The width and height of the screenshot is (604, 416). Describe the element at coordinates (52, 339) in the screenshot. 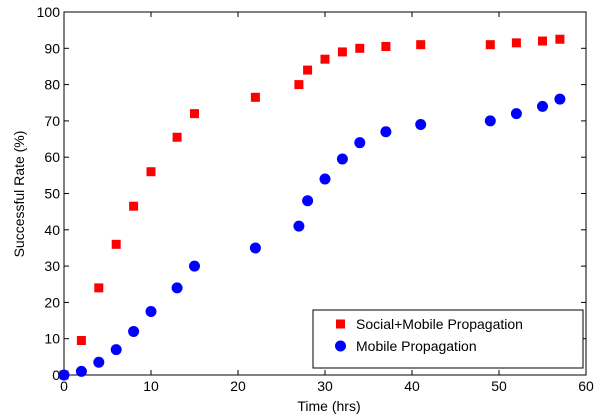

I see `y-tick-label: 10` at that location.